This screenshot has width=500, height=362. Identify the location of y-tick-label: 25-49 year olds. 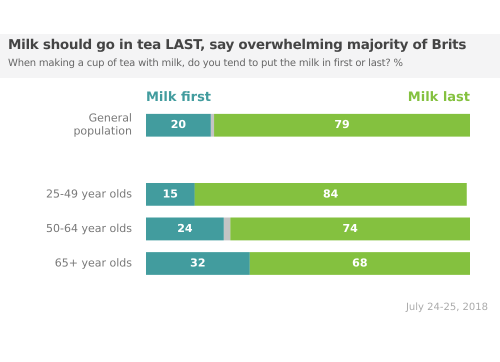
(89, 193).